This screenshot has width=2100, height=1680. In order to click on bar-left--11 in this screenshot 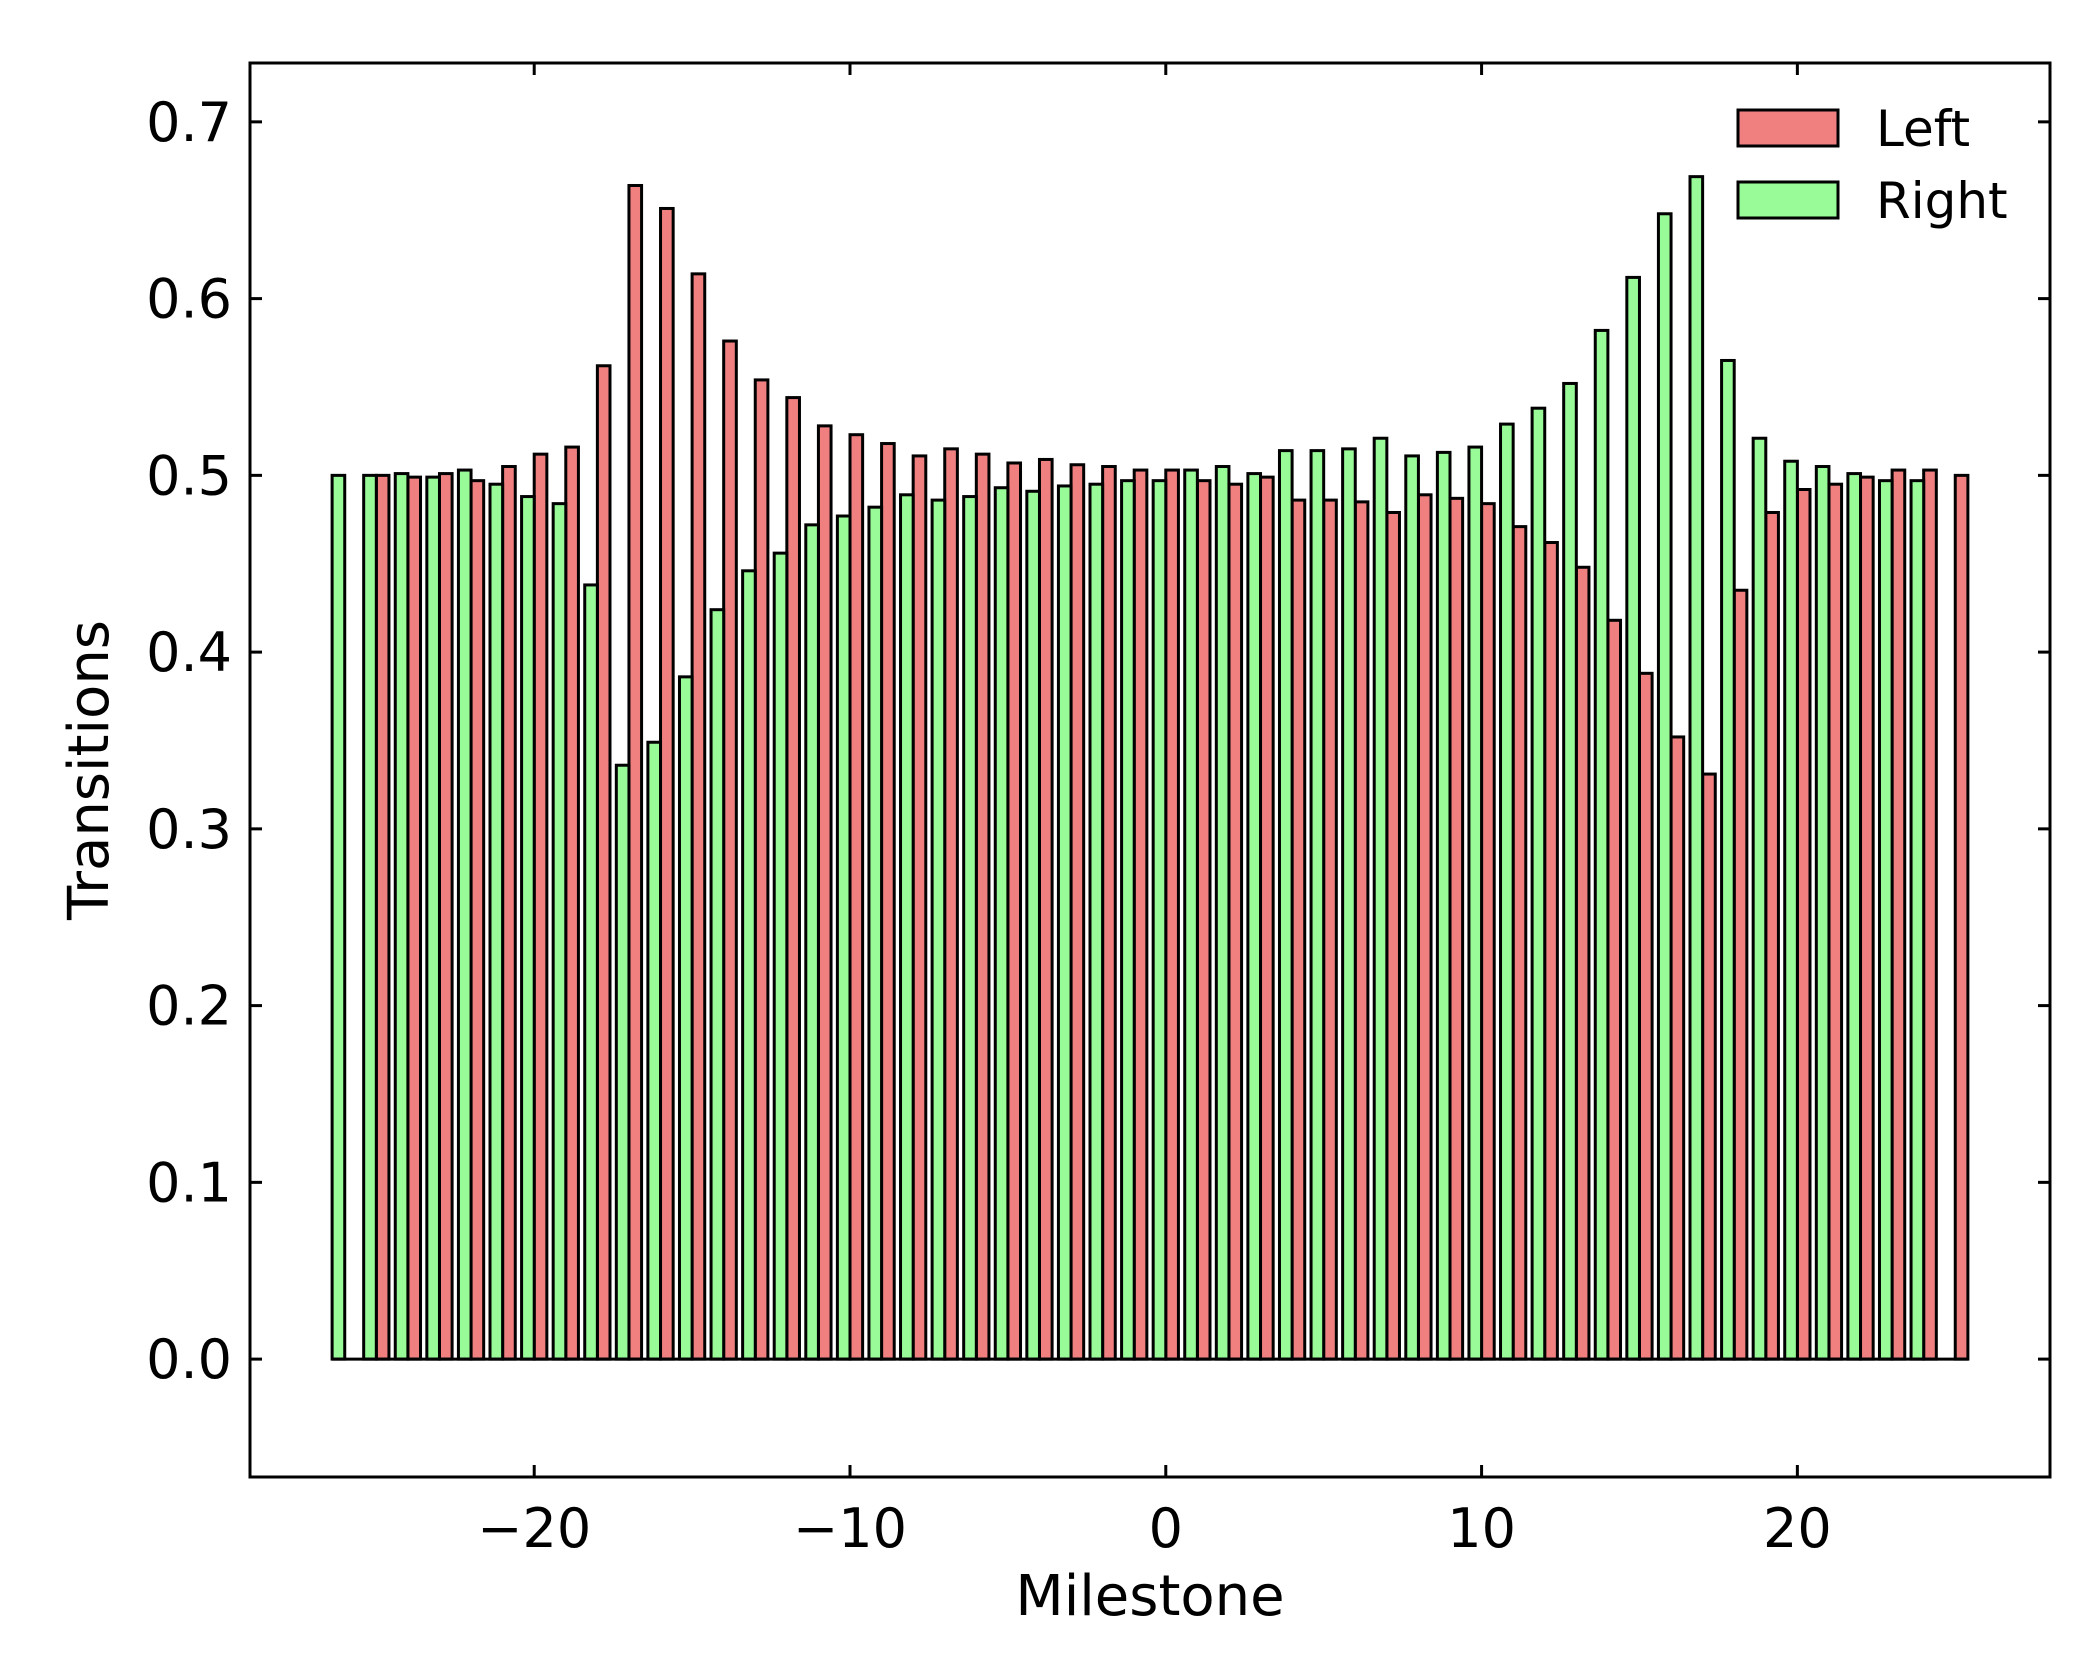, I will do `click(824, 892)`.